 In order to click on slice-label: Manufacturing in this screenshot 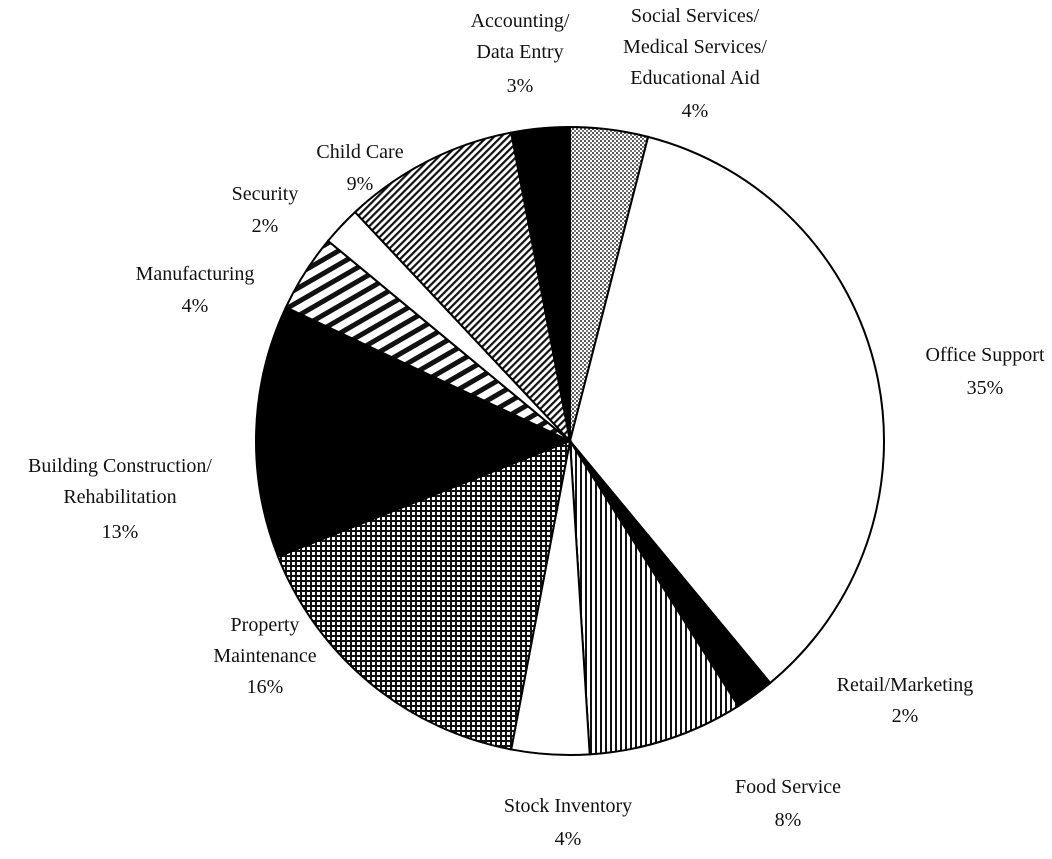, I will do `click(195, 274)`.